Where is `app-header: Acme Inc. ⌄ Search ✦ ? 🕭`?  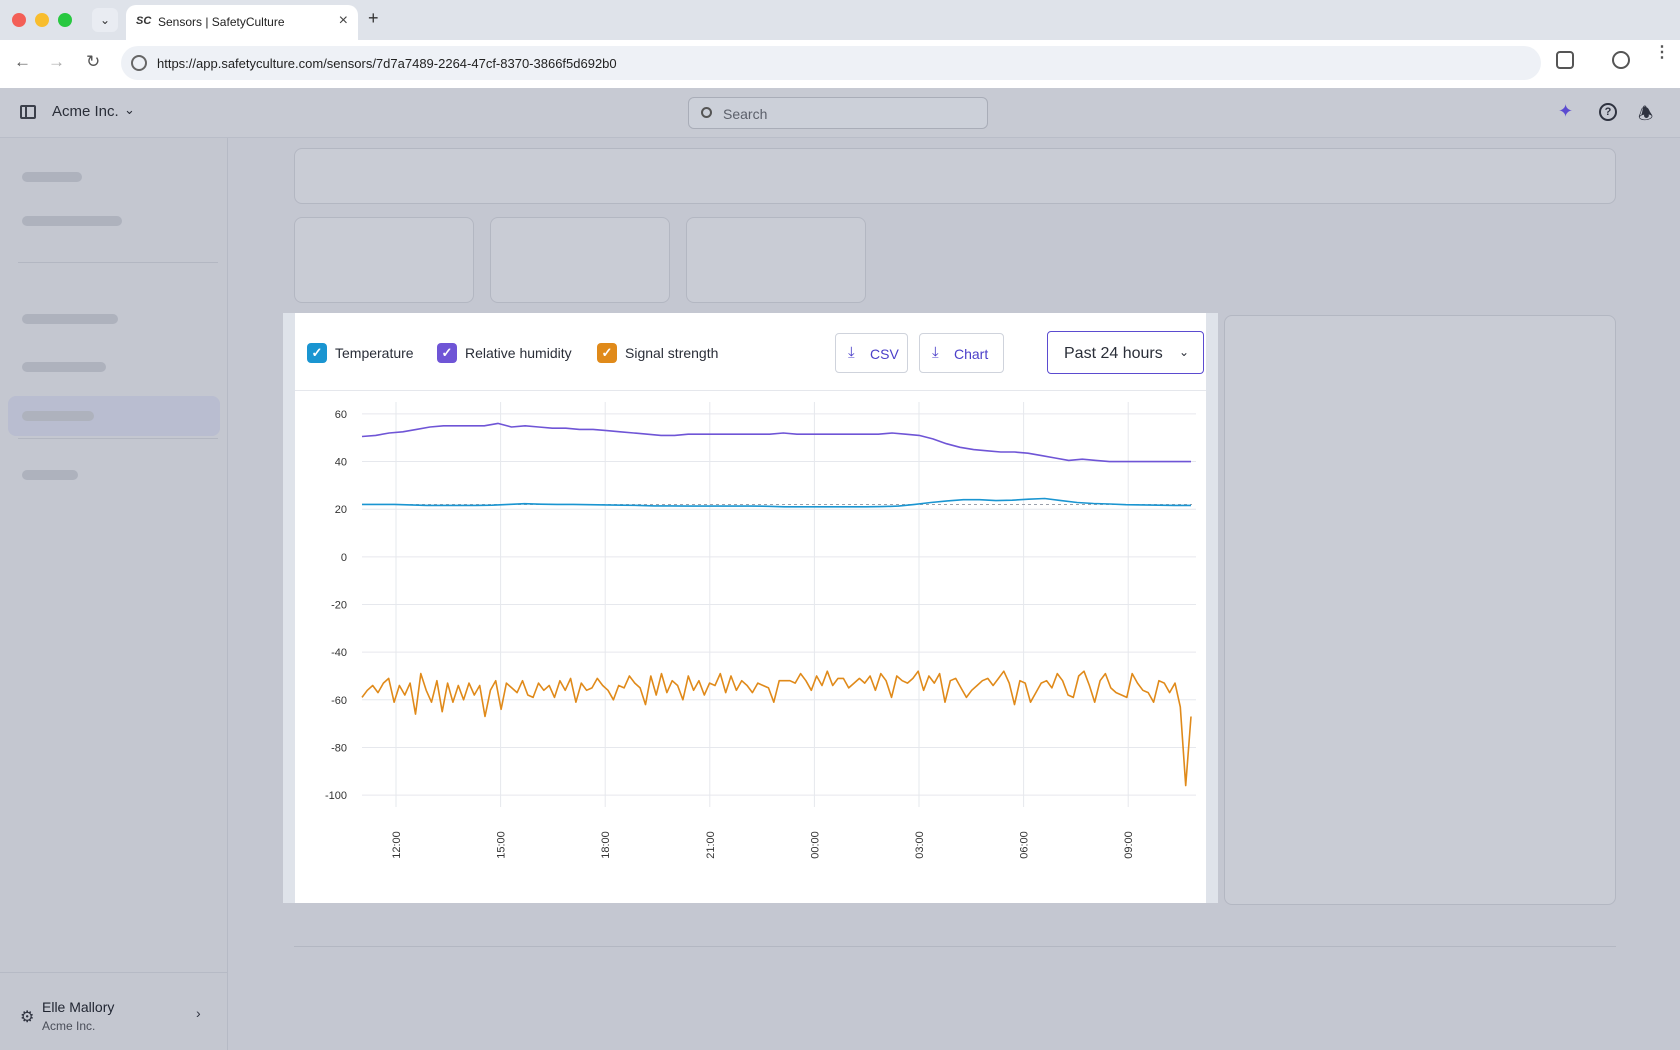
app-header: Acme Inc. ⌄ Search ✦ ? 🕭 is located at coordinates (840, 113).